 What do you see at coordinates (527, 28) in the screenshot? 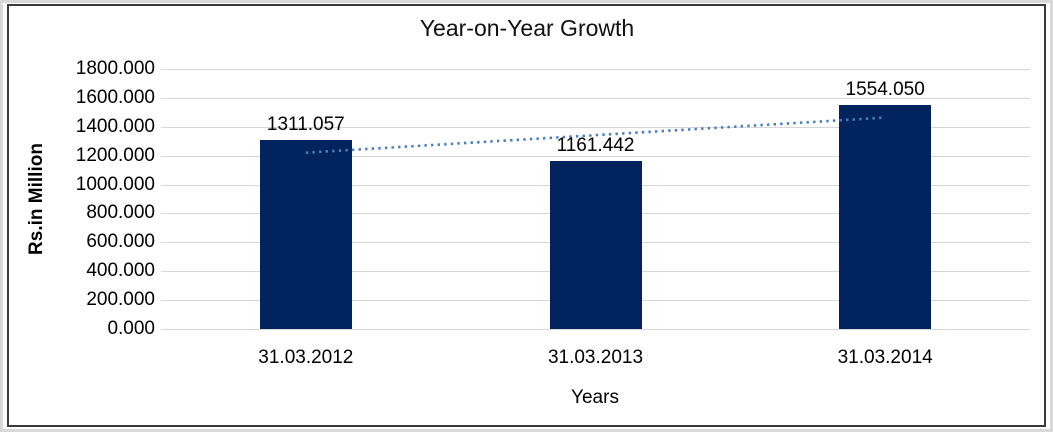
I see `chart-title: Year-on-Year Growth` at bounding box center [527, 28].